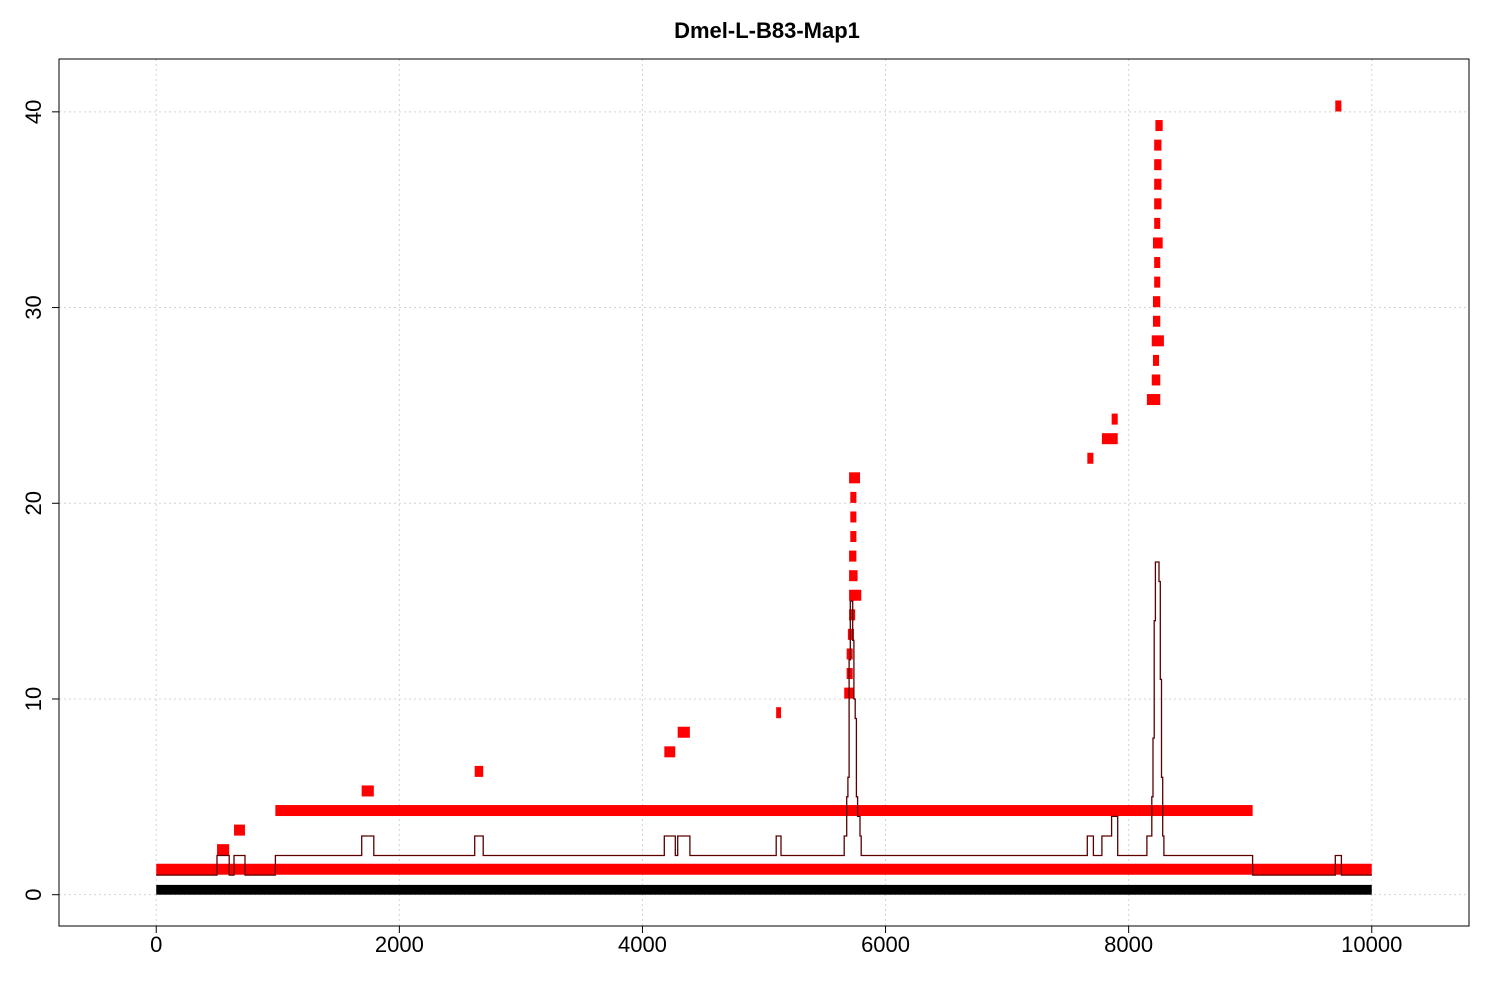  What do you see at coordinates (767, 30) in the screenshot?
I see `chart-title: Dmel-L-B83-Map1` at bounding box center [767, 30].